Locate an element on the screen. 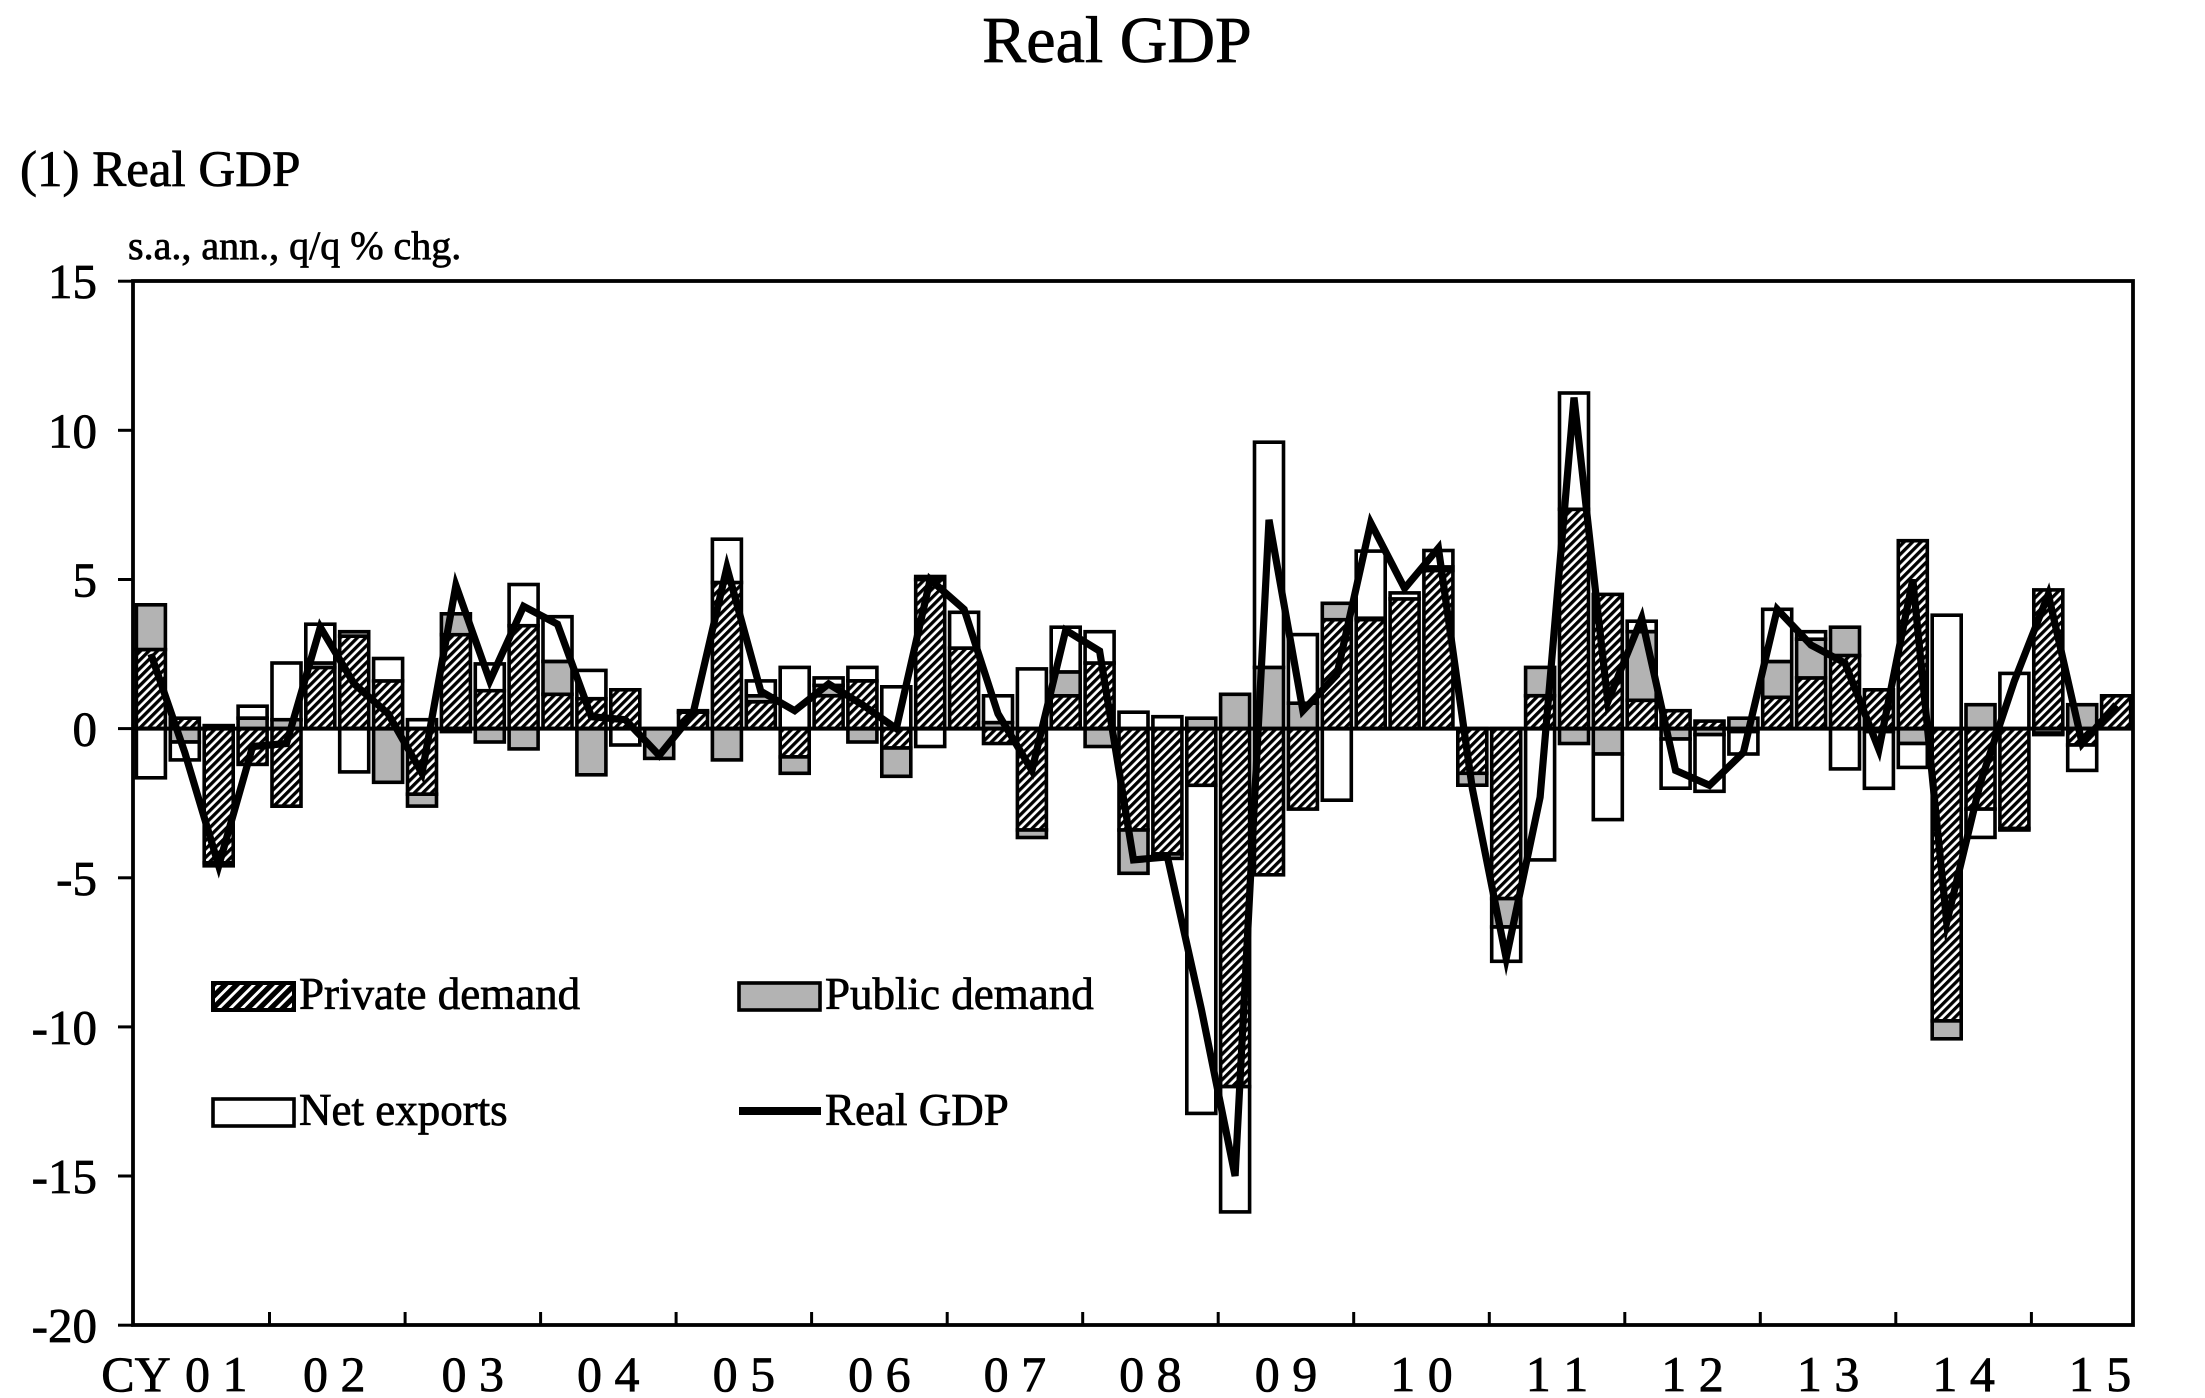 The width and height of the screenshot is (2205, 1398). svg-text: Net exports is located at coordinates (403, 1110).